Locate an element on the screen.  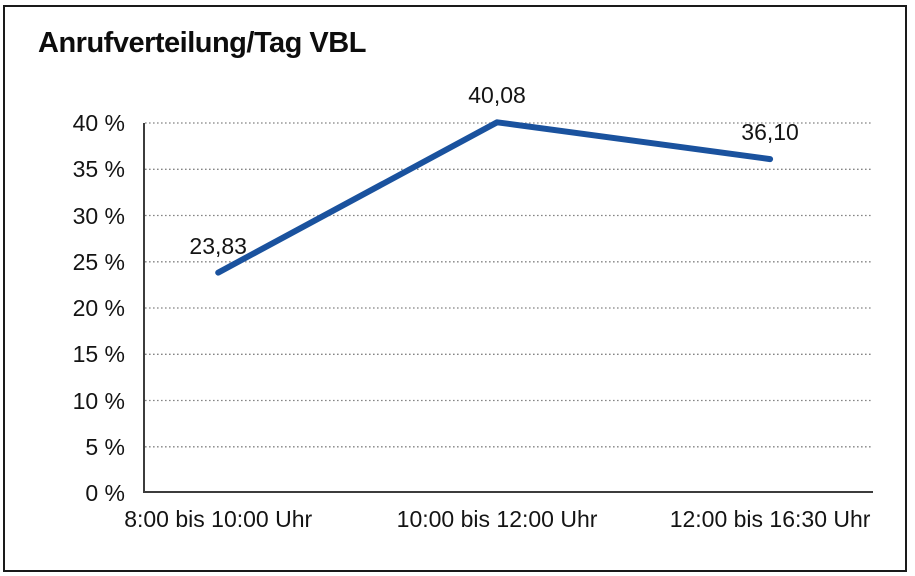
chart-title: Anrufverteilung/Tag VBL is located at coordinates (202, 43).